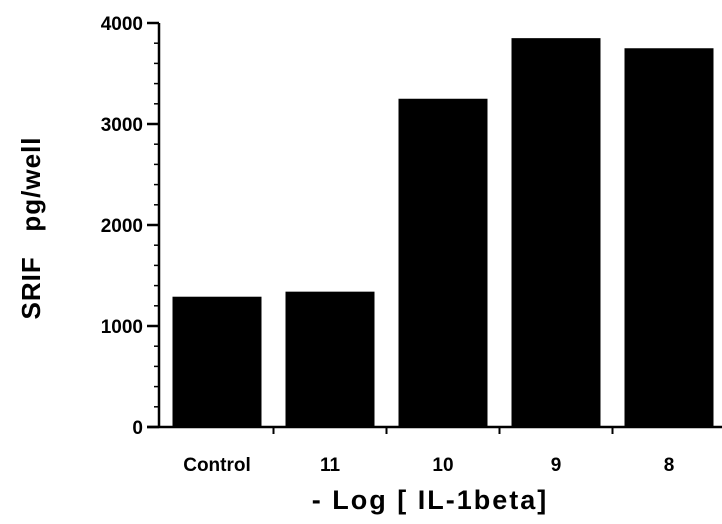 The height and width of the screenshot is (524, 722). Describe the element at coordinates (137, 428) in the screenshot. I see `y-tick-label: 0` at that location.